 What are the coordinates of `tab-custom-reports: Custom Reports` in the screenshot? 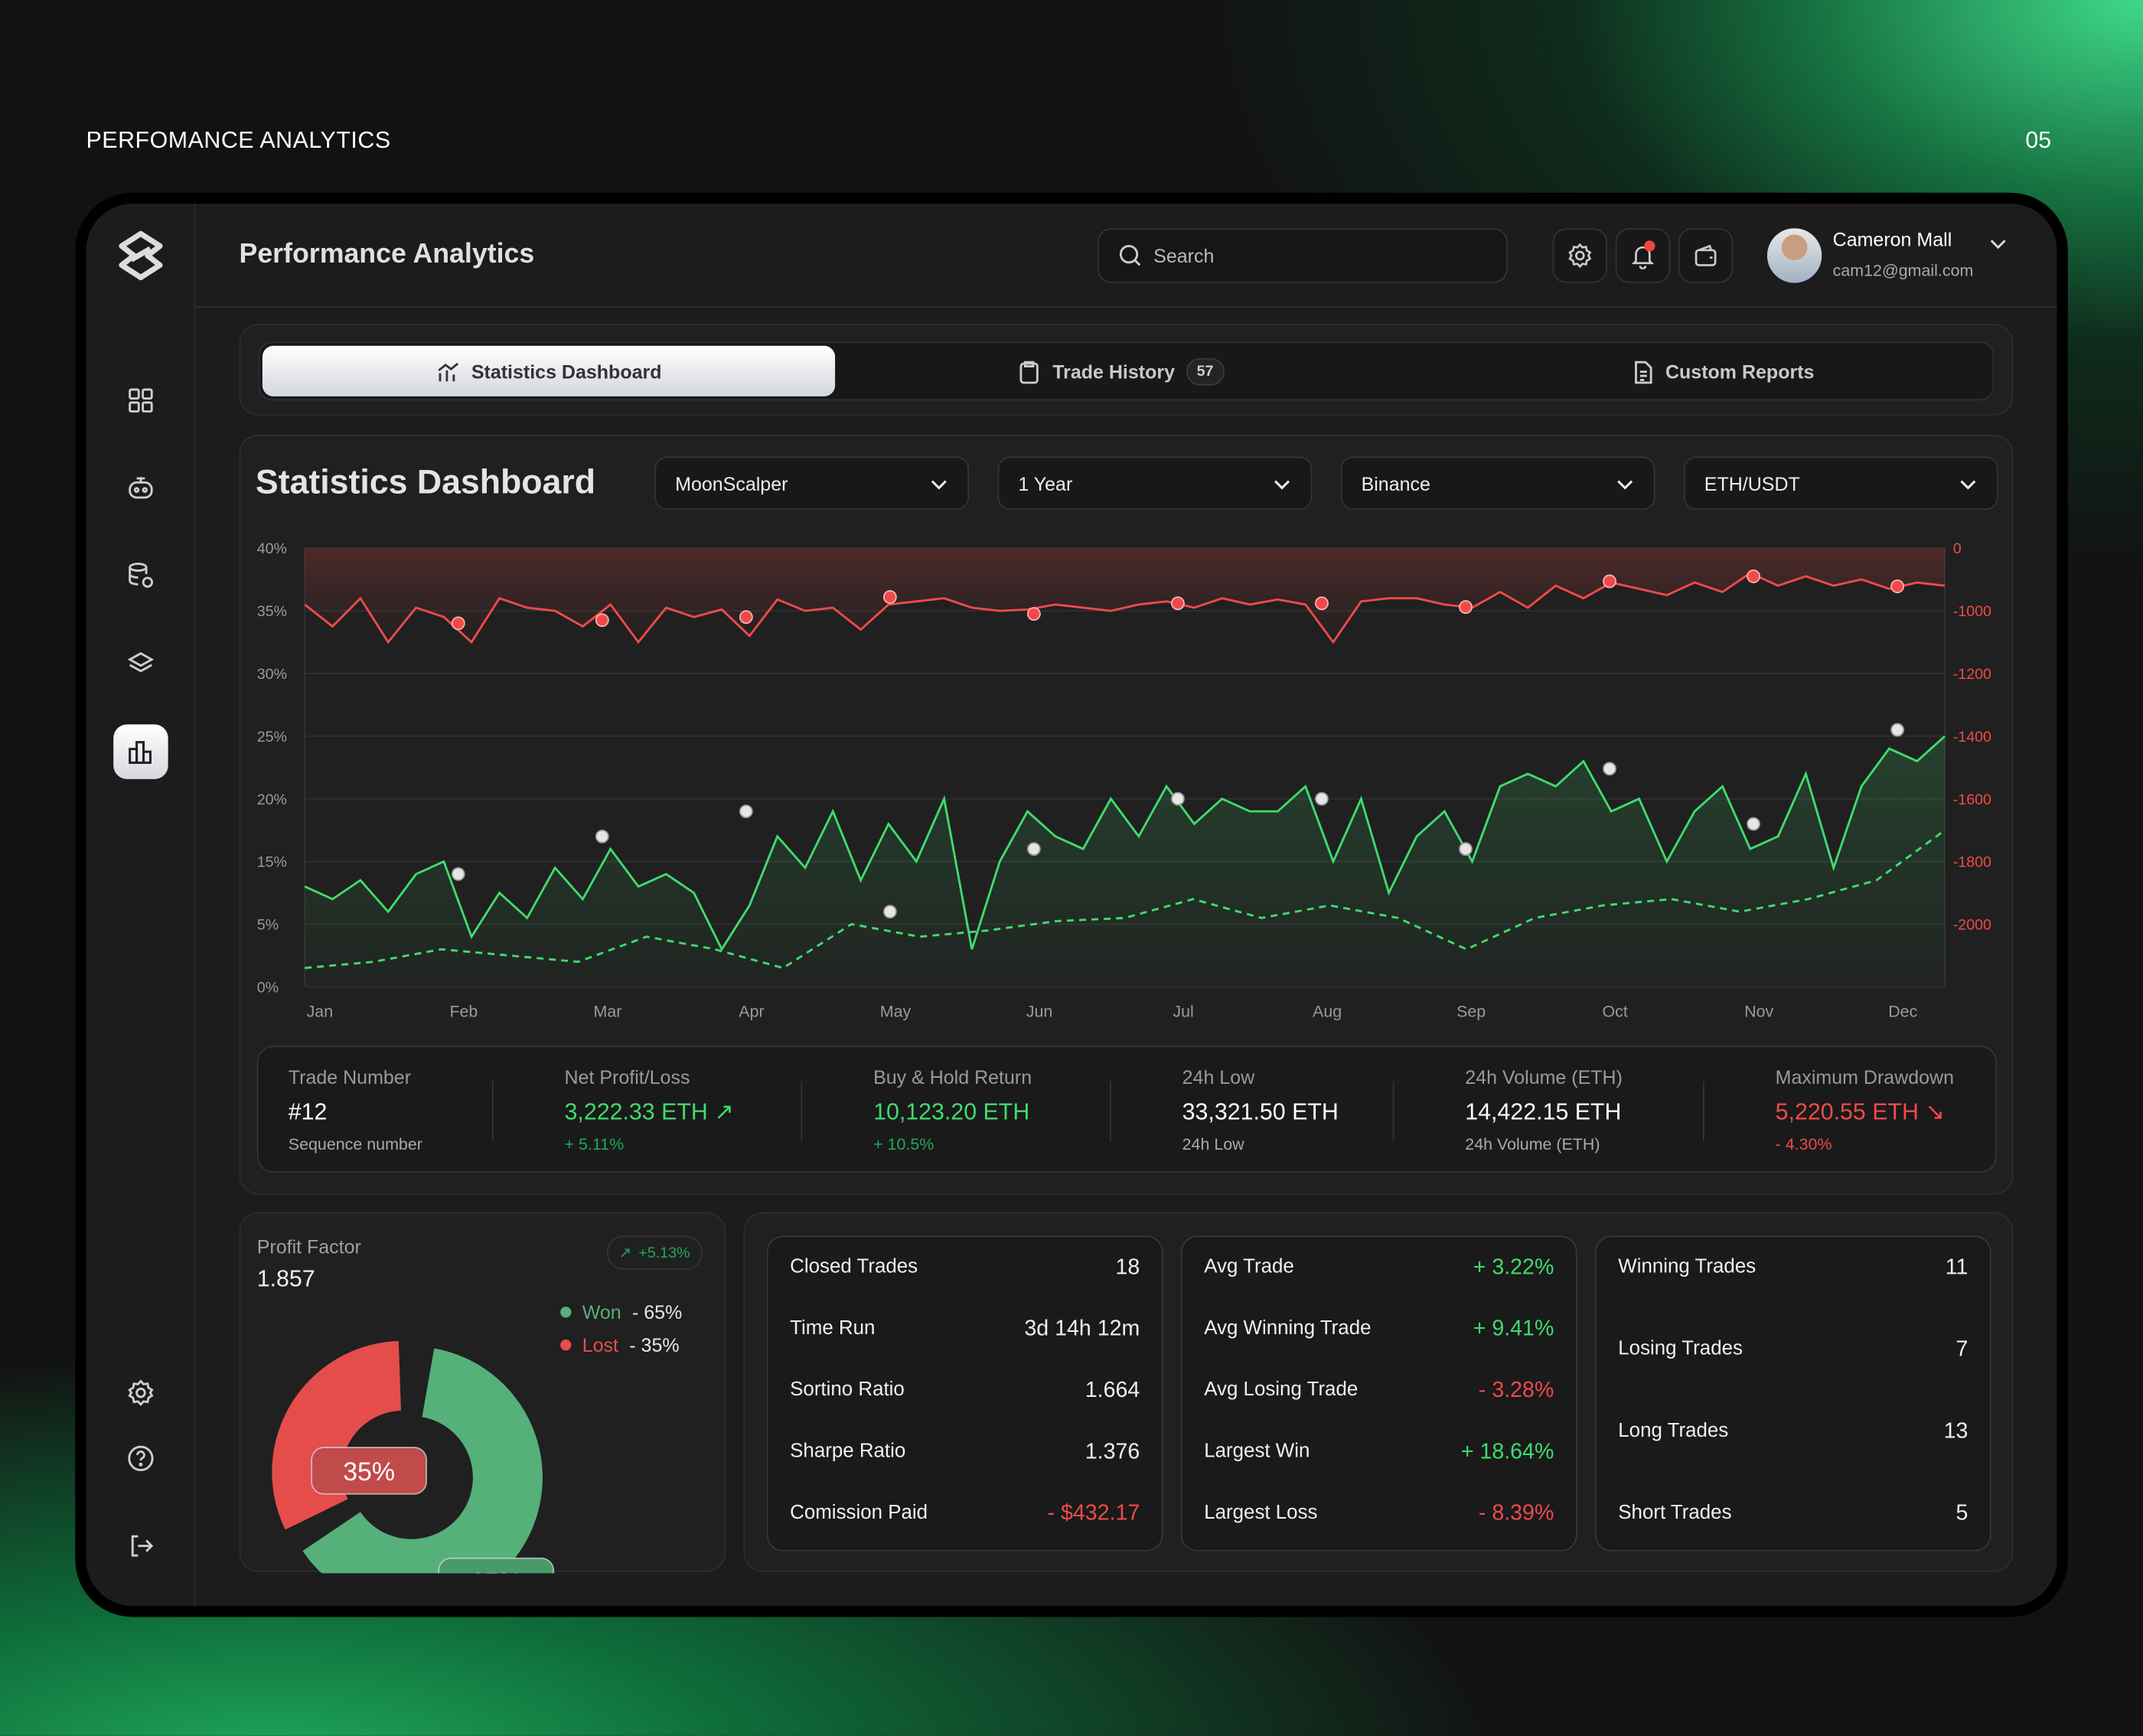 It's located at (1722, 371).